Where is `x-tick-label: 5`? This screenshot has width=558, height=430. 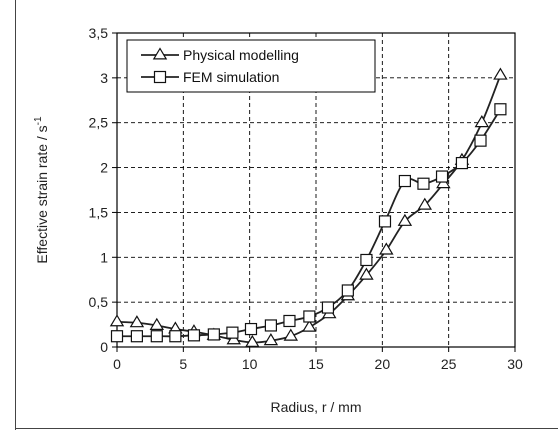 x-tick-label: 5 is located at coordinates (183, 364).